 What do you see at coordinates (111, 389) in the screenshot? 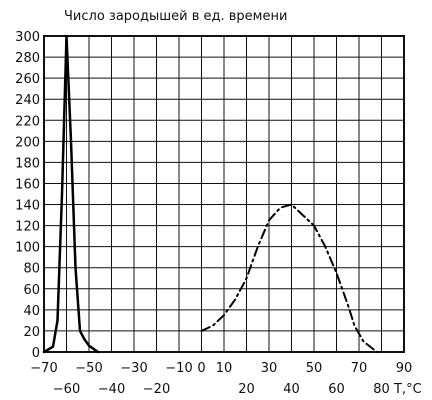
I see `x-tick-label-lower: −40` at bounding box center [111, 389].